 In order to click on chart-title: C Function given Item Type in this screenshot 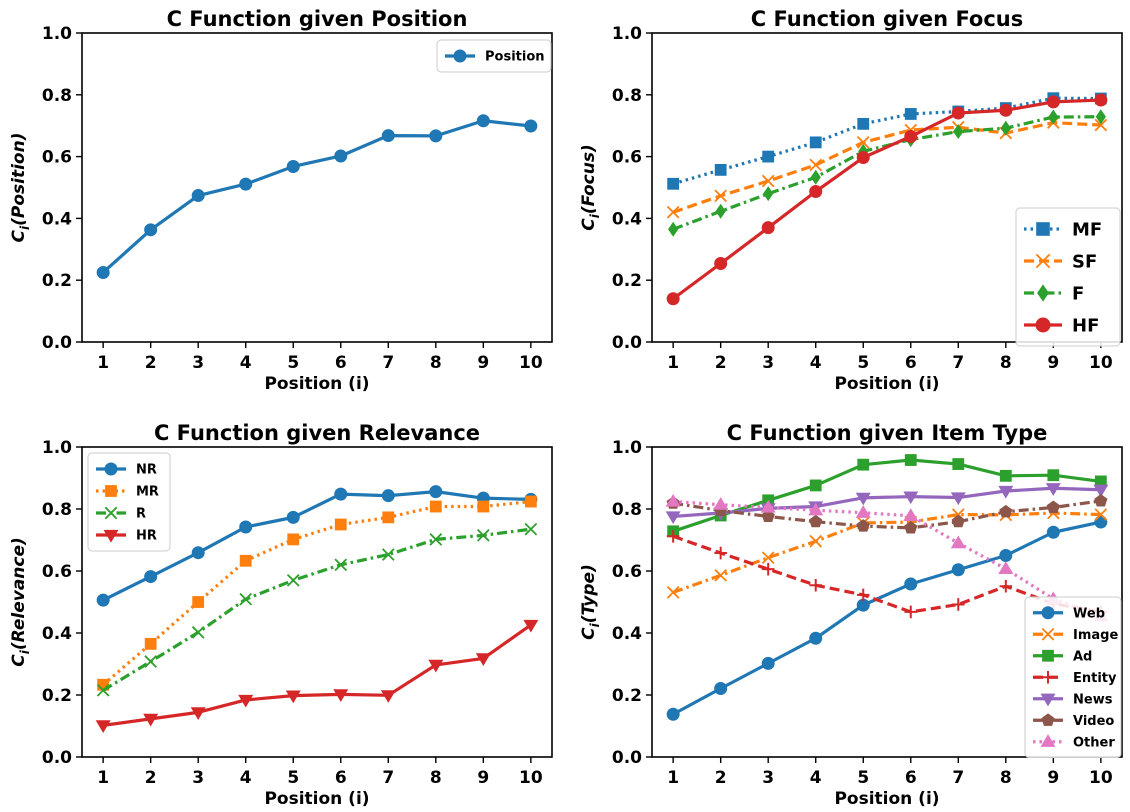, I will do `click(887, 433)`.